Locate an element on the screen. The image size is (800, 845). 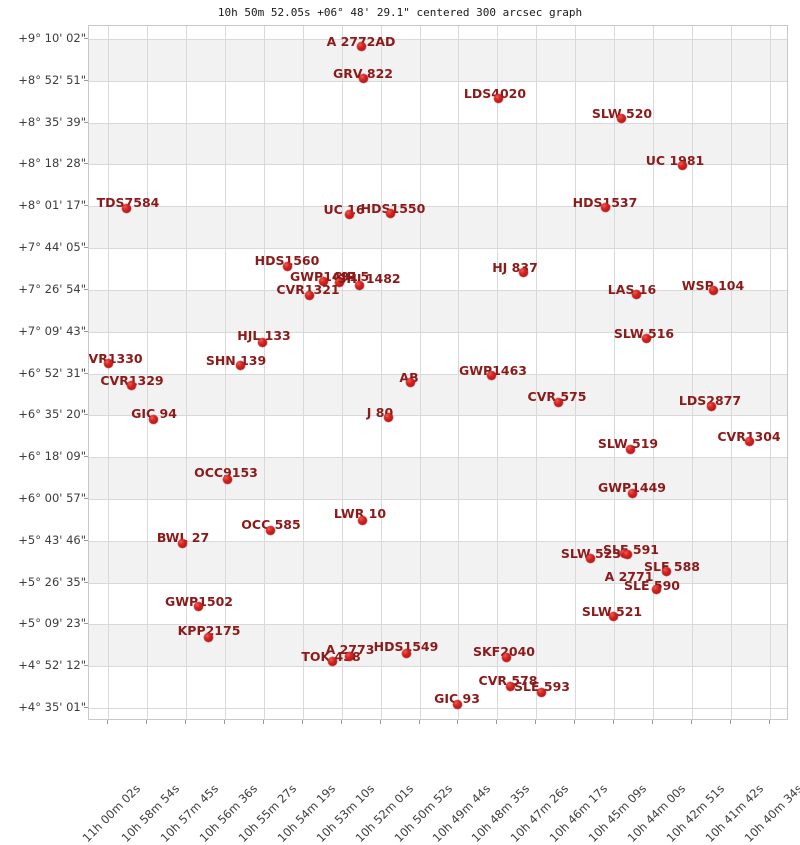
star-label: UC 16 is located at coordinates (344, 209).